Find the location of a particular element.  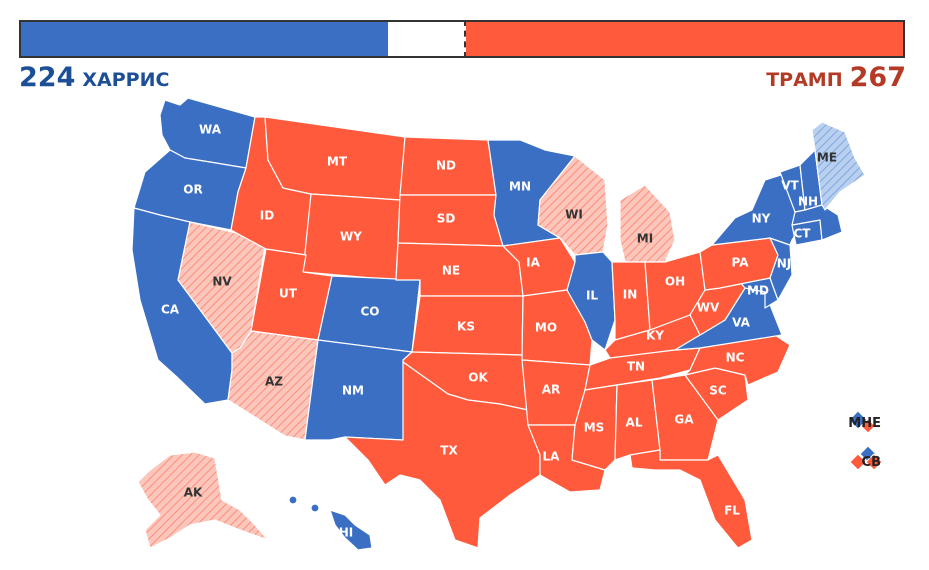

label-MN: MN is located at coordinates (520, 187).